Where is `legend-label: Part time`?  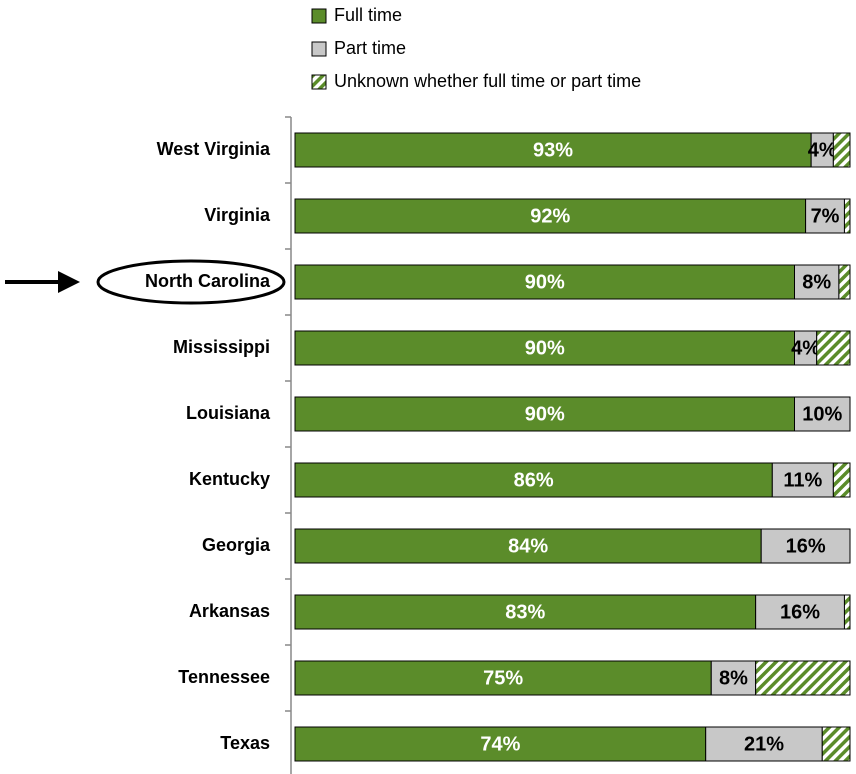 legend-label: Part time is located at coordinates (370, 48).